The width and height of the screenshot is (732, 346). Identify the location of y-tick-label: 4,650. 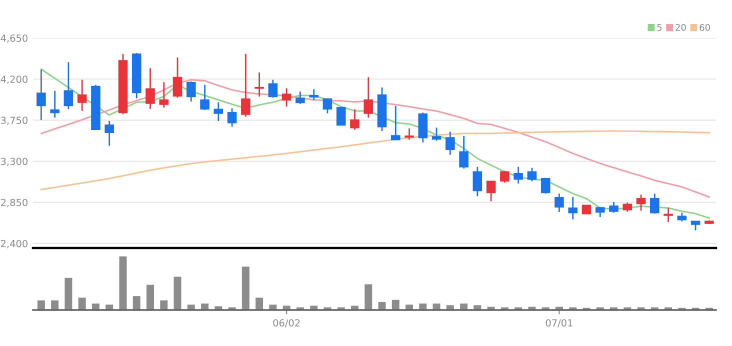
(14, 38).